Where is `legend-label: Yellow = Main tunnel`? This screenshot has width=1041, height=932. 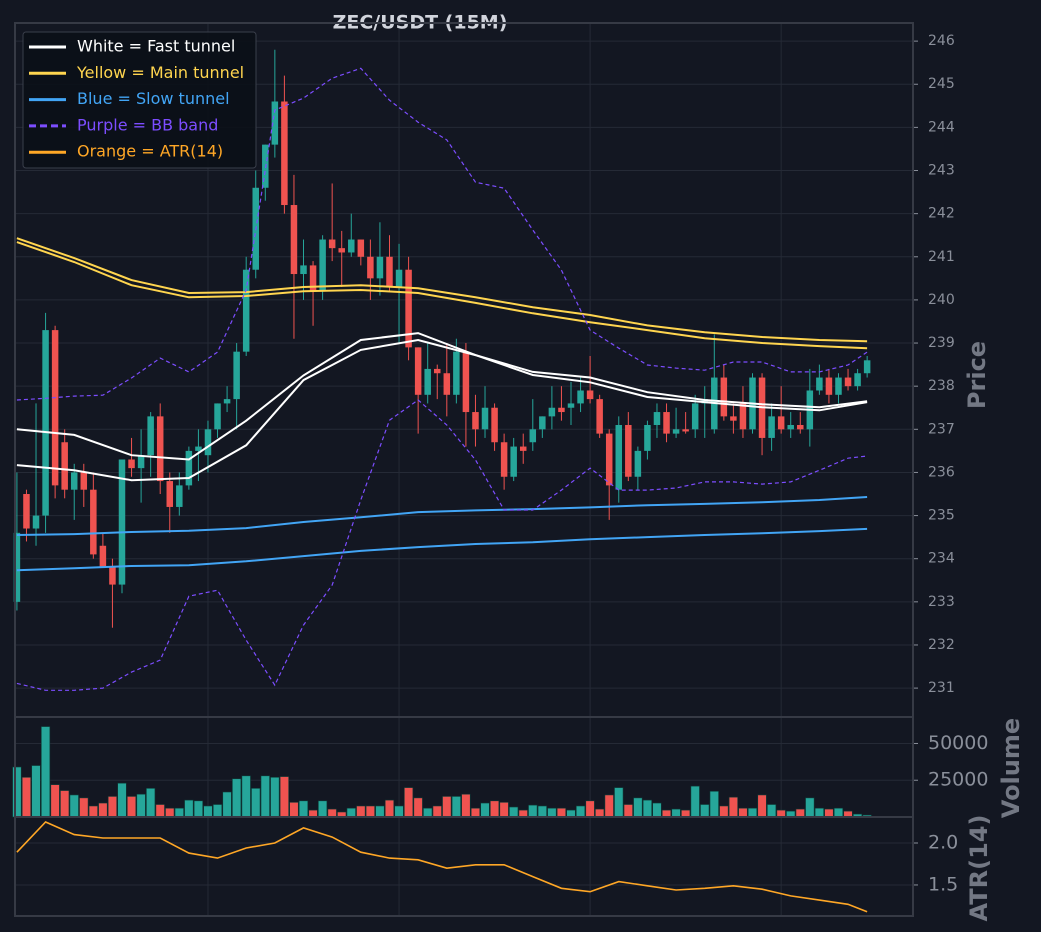 legend-label: Yellow = Main tunnel is located at coordinates (160, 72).